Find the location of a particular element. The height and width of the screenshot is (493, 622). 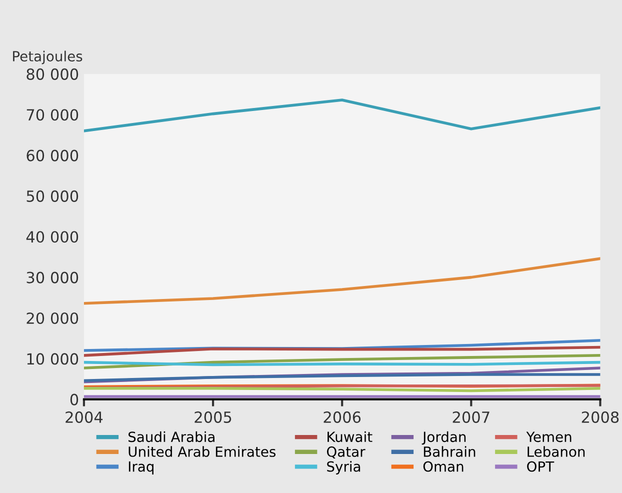

x-tick-label: 2006 is located at coordinates (342, 417).